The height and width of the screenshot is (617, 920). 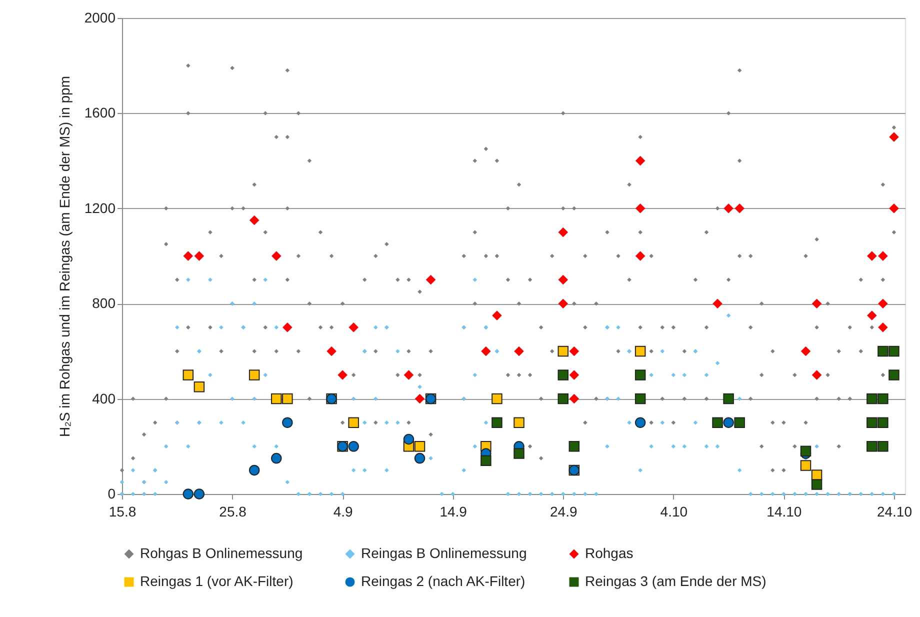 What do you see at coordinates (674, 512) in the screenshot?
I see `x-tick-label: 4.10` at bounding box center [674, 512].